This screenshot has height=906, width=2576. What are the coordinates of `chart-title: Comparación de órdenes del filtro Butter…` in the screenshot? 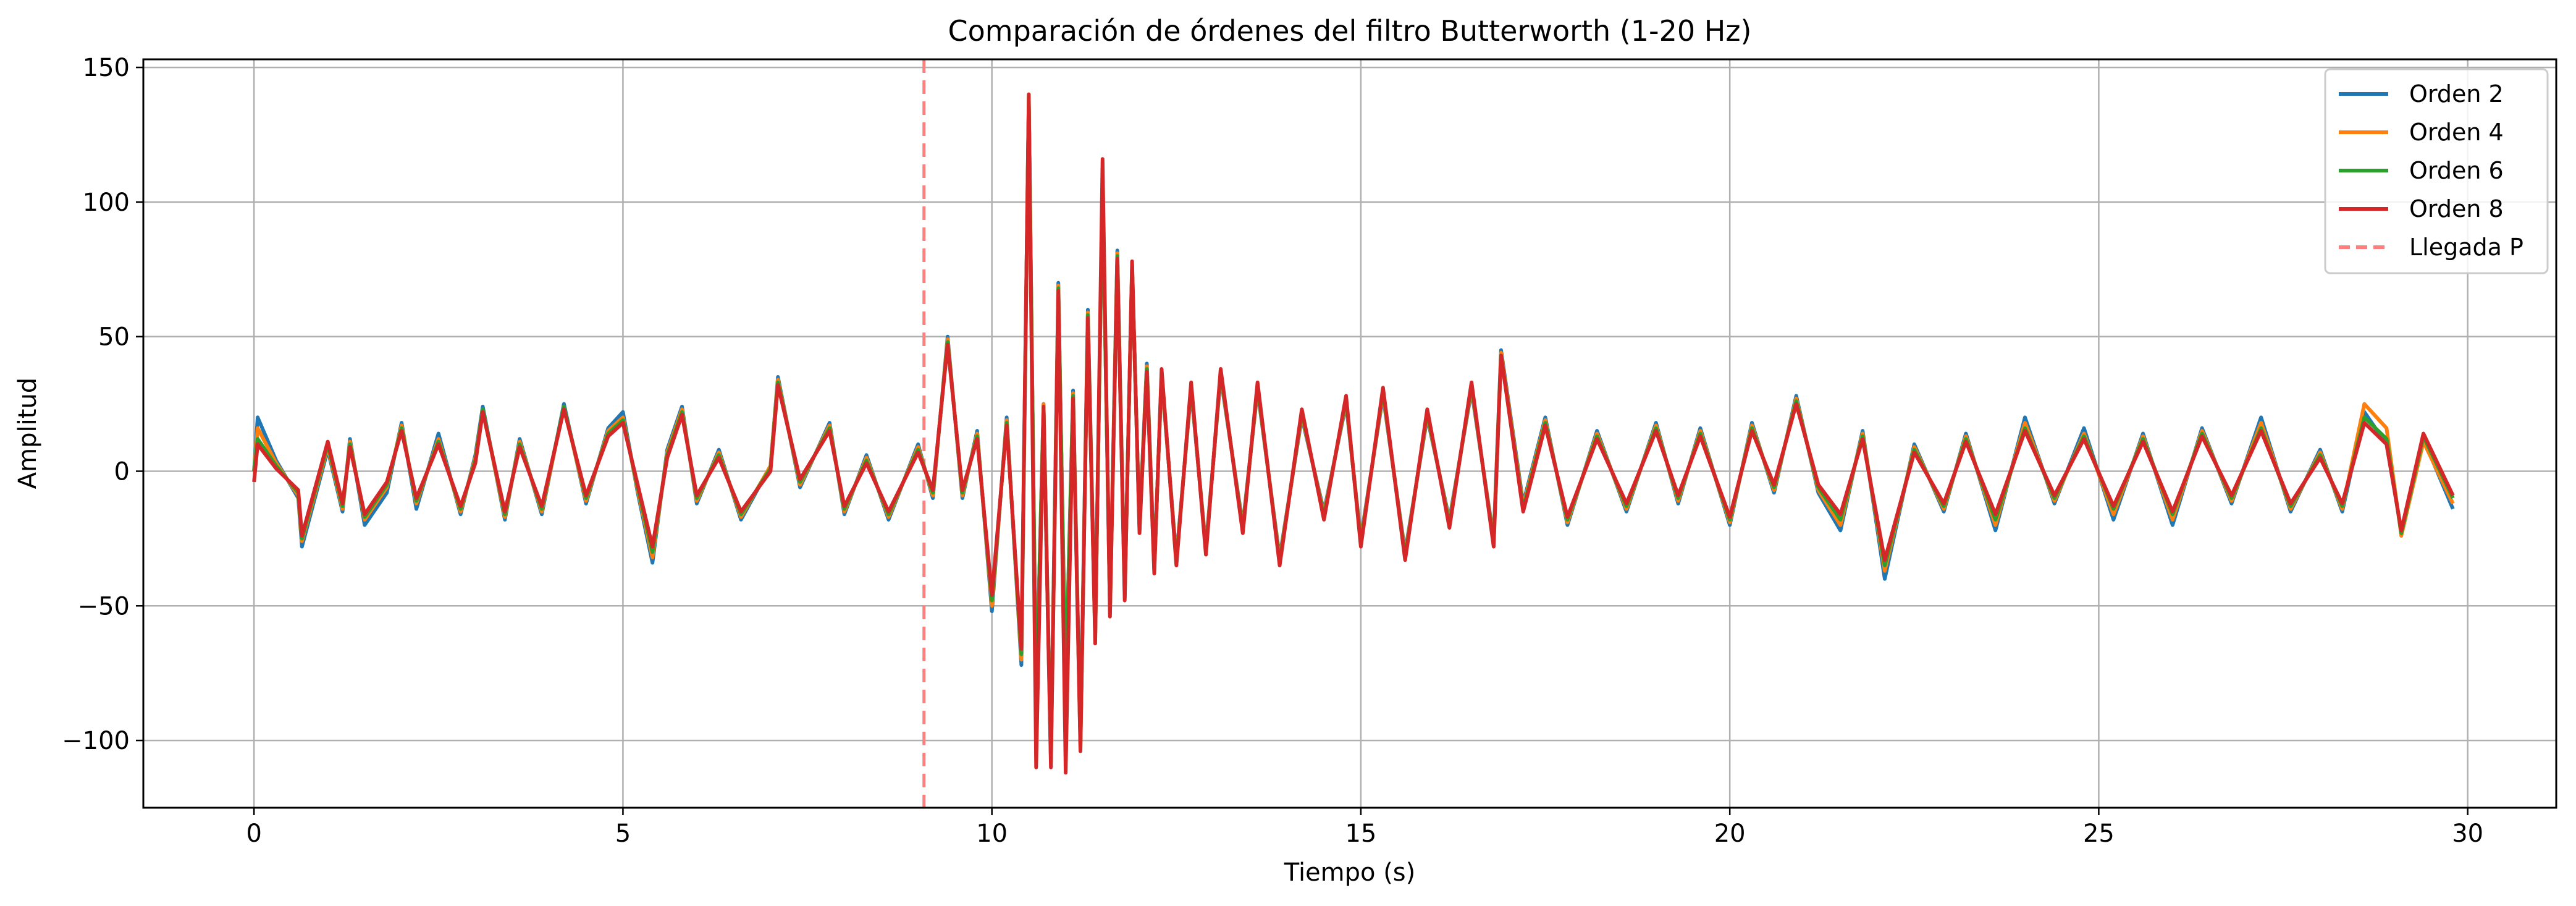 It's located at (1350, 31).